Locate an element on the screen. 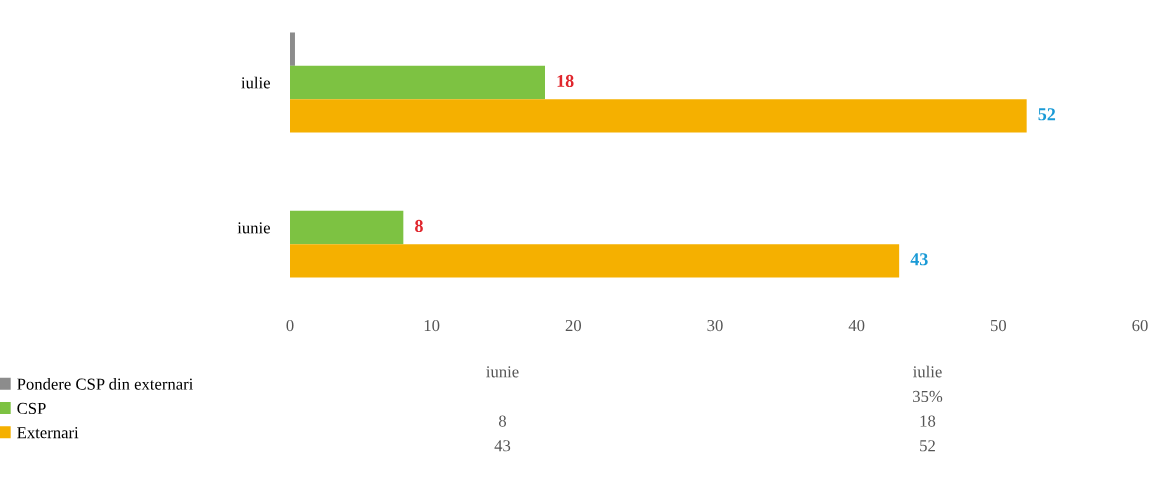 This screenshot has height=496, width=1166. x-tick-label: 60 is located at coordinates (1140, 325).